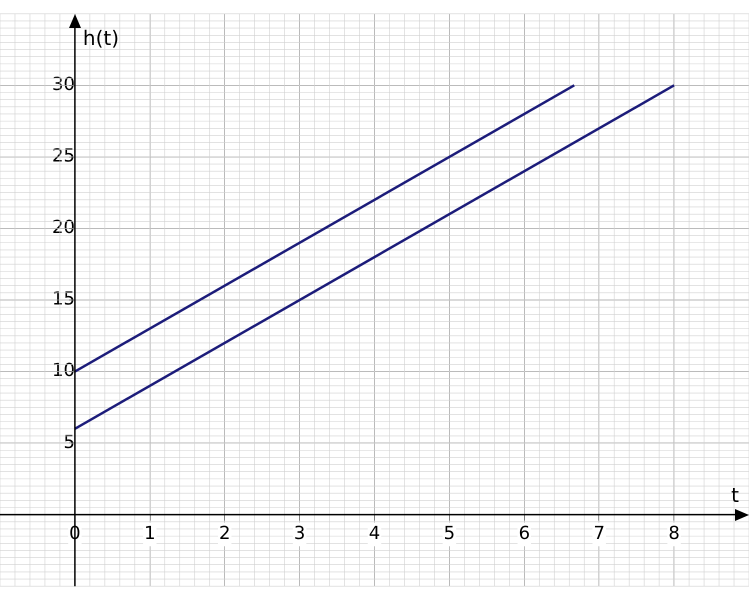 The width and height of the screenshot is (749, 600). What do you see at coordinates (69, 442) in the screenshot?
I see `y-tick-label: 5` at bounding box center [69, 442].